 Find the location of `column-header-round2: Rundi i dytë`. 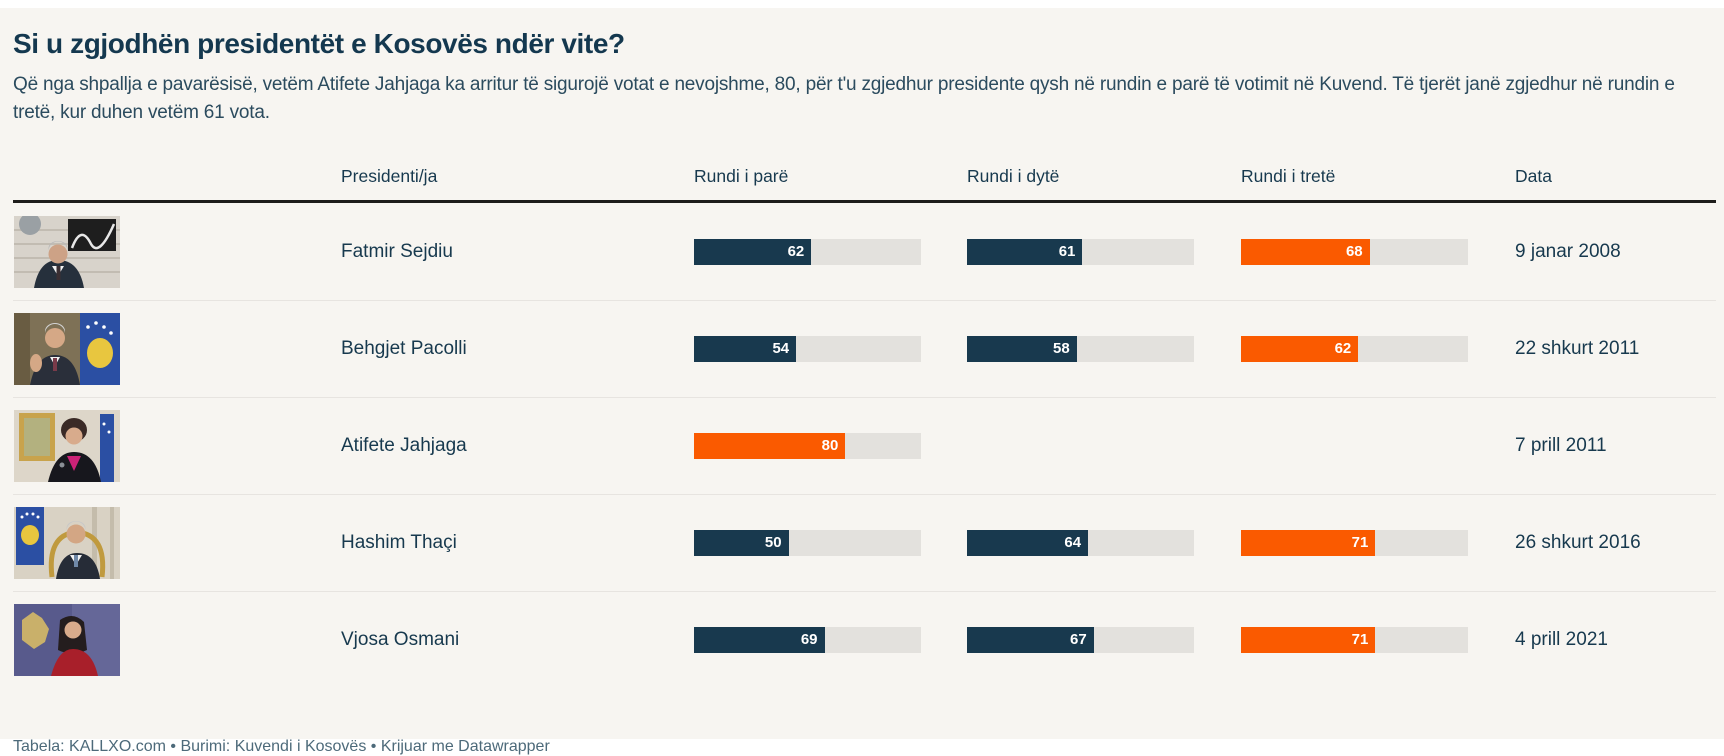

column-header-round2: Rundi i dytë is located at coordinates (1013, 176).